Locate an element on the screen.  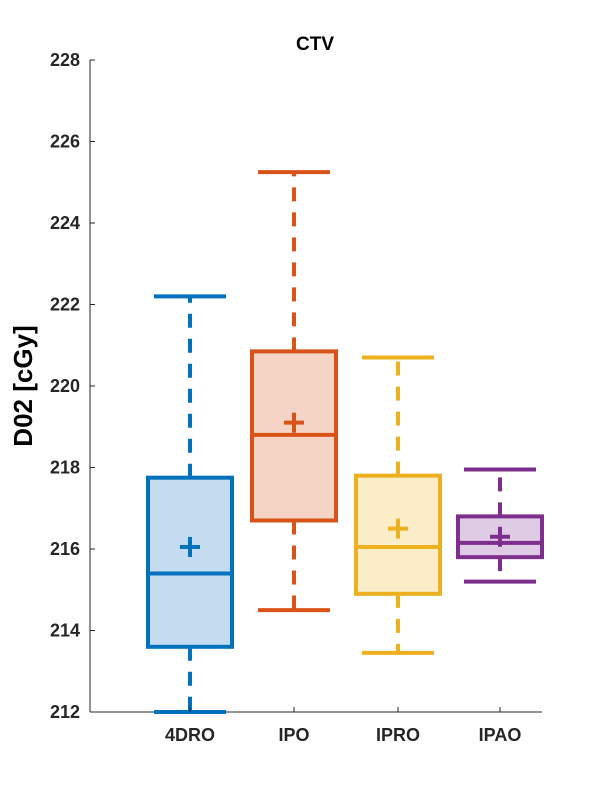
chart-title: CTV is located at coordinates (315, 44).